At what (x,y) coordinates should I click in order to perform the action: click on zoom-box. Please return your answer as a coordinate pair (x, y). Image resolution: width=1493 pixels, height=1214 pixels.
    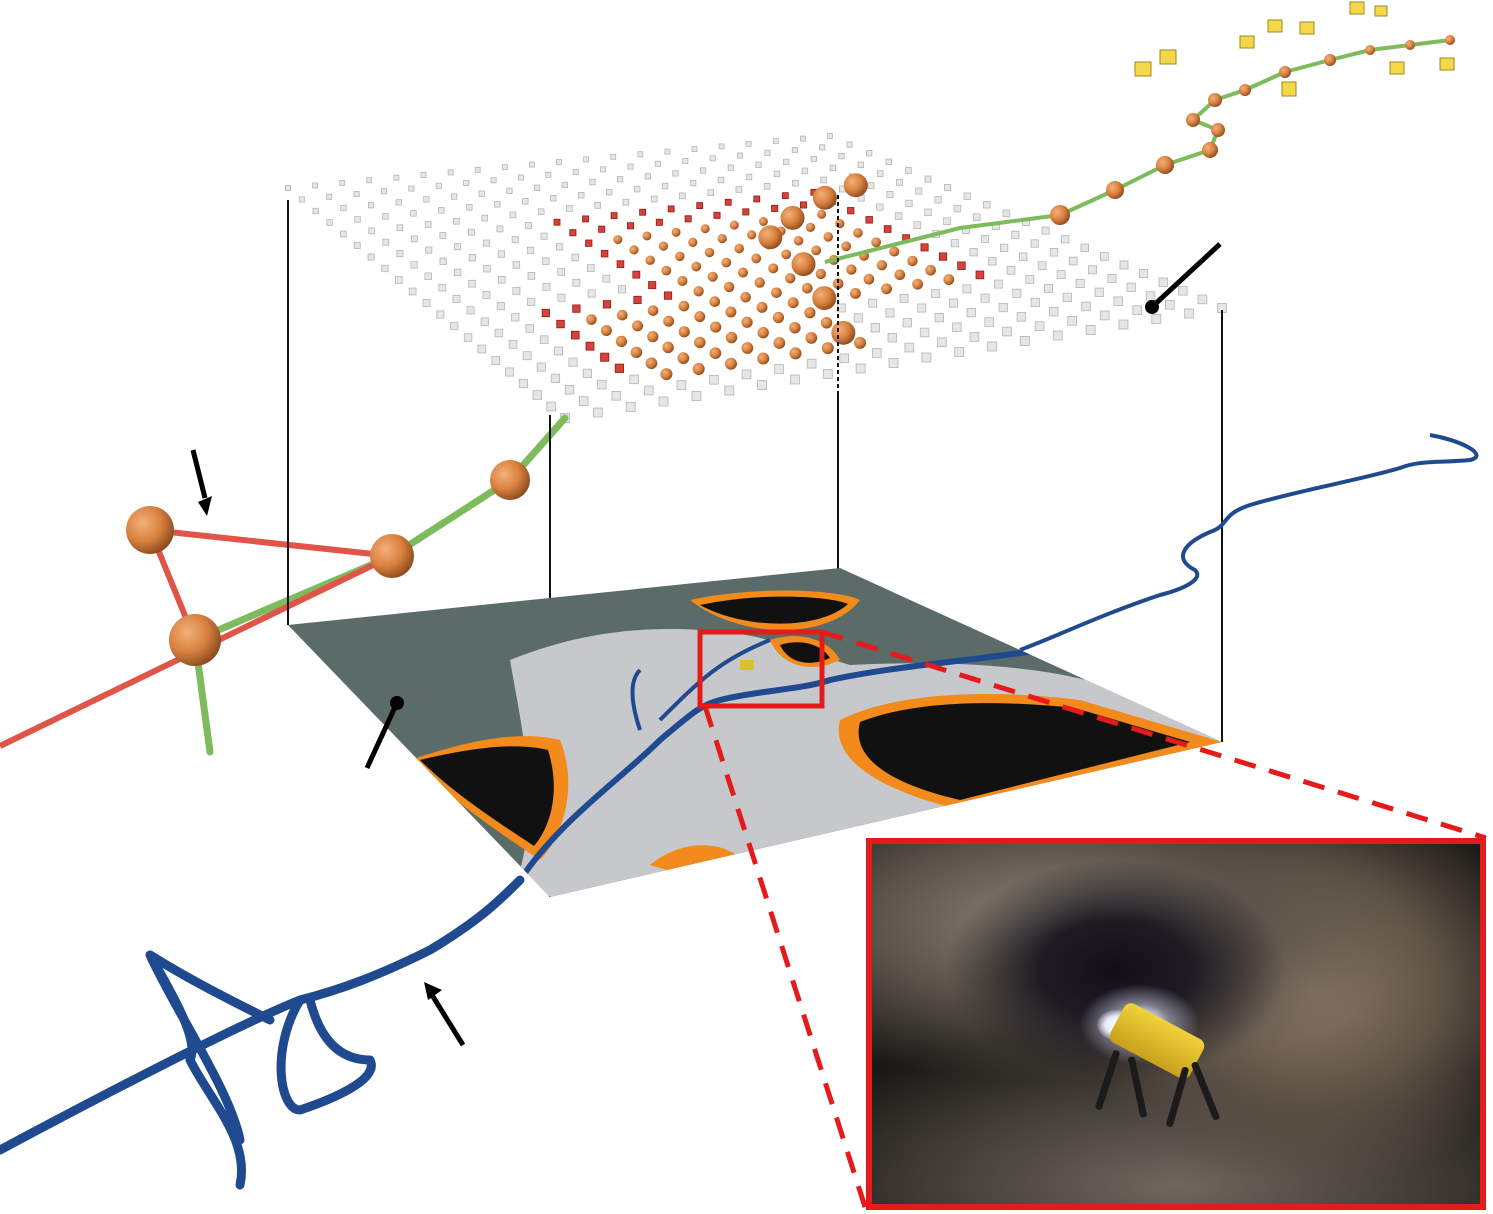
    Looking at the image, I should click on (761, 669).